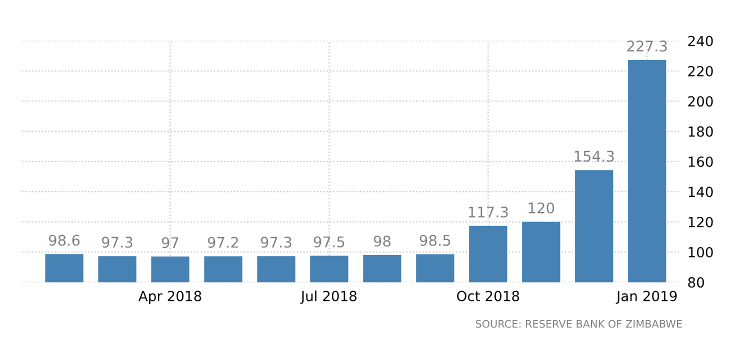  Describe the element at coordinates (696, 282) in the screenshot. I see `y-tick-label: 80` at that location.